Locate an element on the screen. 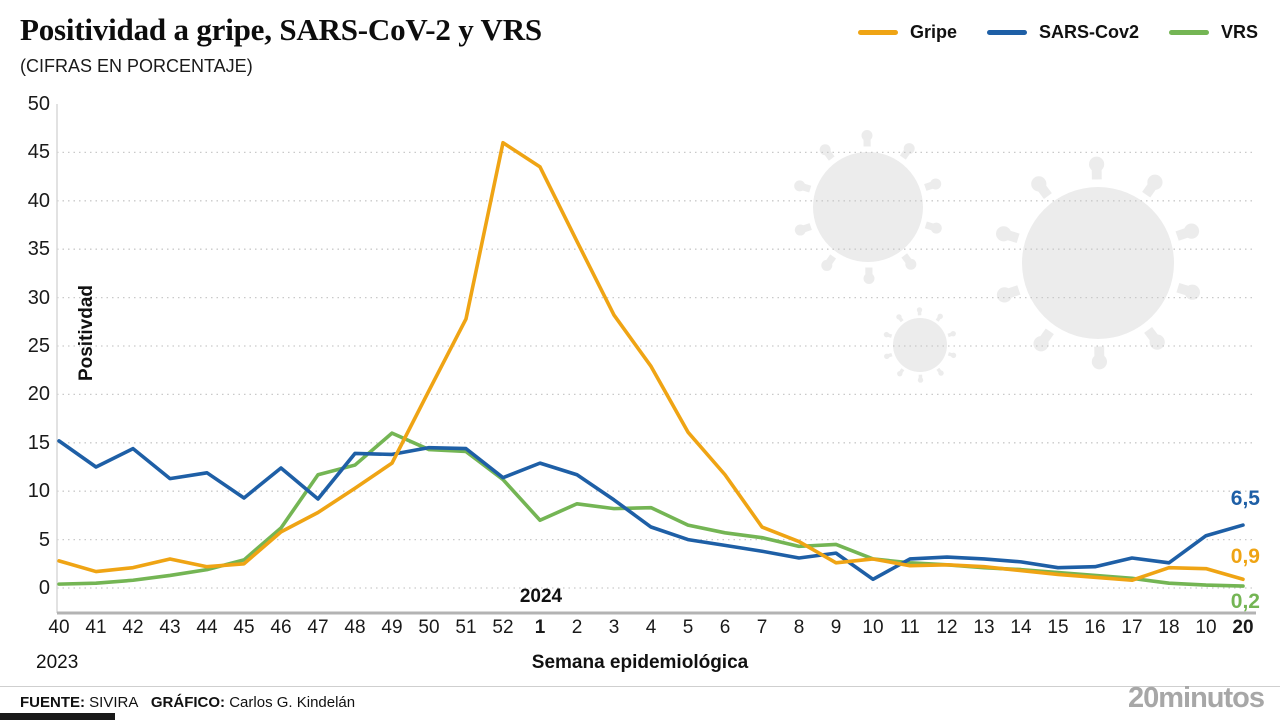 The width and height of the screenshot is (1280, 720). x-tick-label: 46 is located at coordinates (281, 627).